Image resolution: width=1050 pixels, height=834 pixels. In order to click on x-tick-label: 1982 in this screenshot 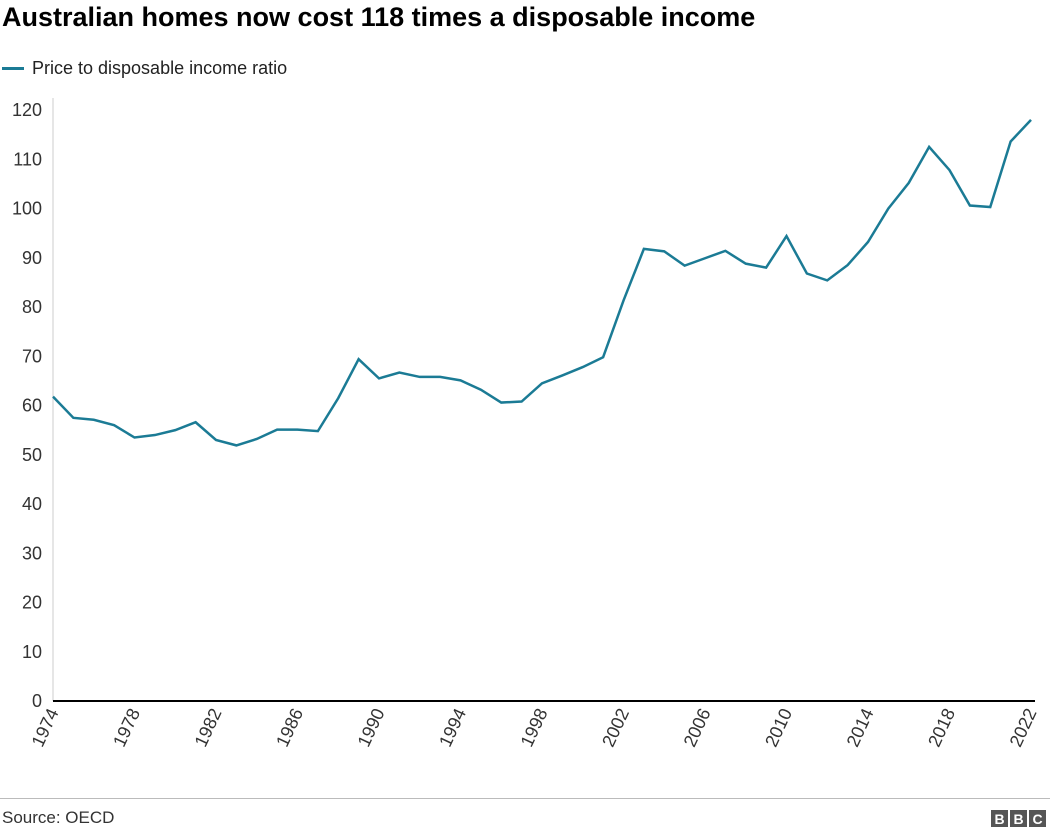, I will do `click(208, 727)`.